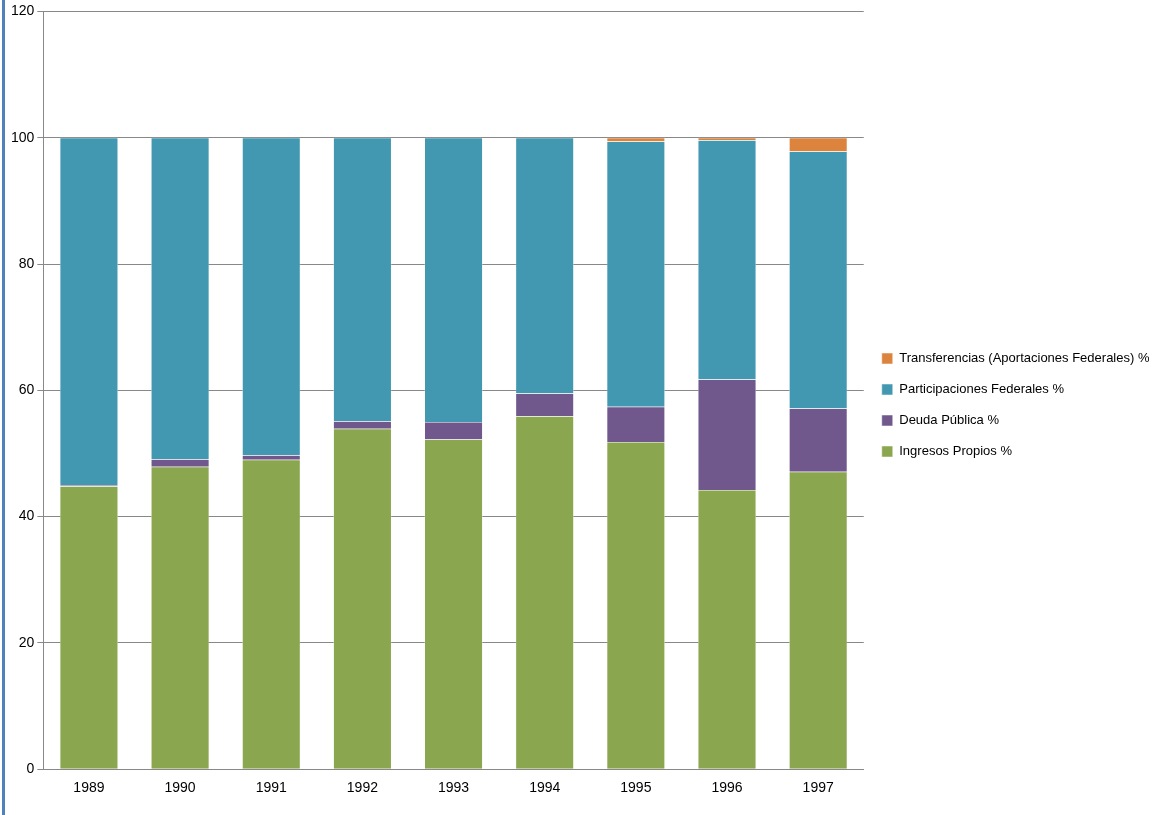 The image size is (1167, 815). What do you see at coordinates (636, 787) in the screenshot?
I see `x-tick-label: 1995` at bounding box center [636, 787].